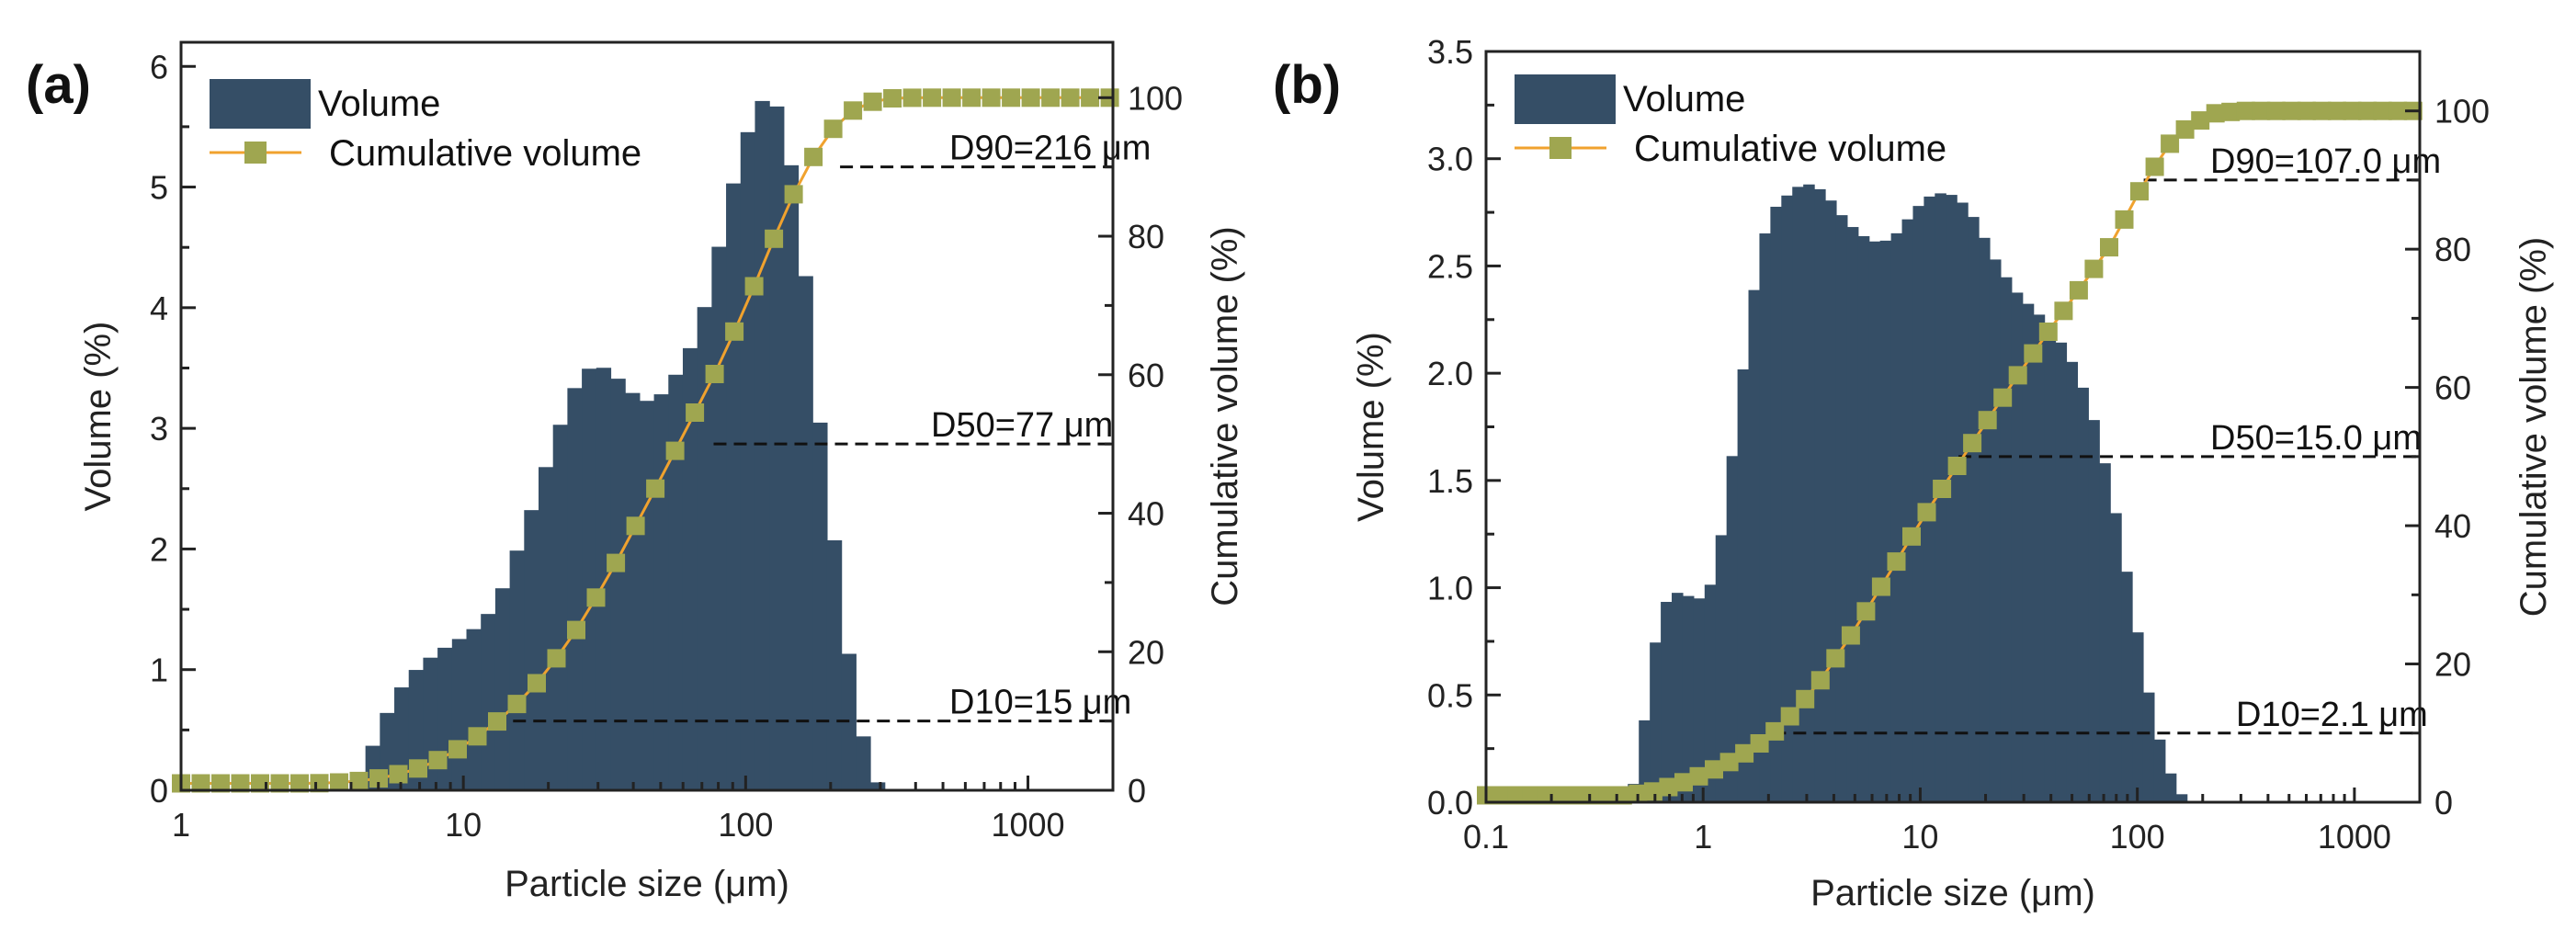 Image resolution: width=2576 pixels, height=952 pixels. Describe the element at coordinates (1464, 427) in the screenshot. I see `y-axis-ticks: 0.0 0.5 1.0 1.5 2.0 2.5 3.0 3.5` at that location.